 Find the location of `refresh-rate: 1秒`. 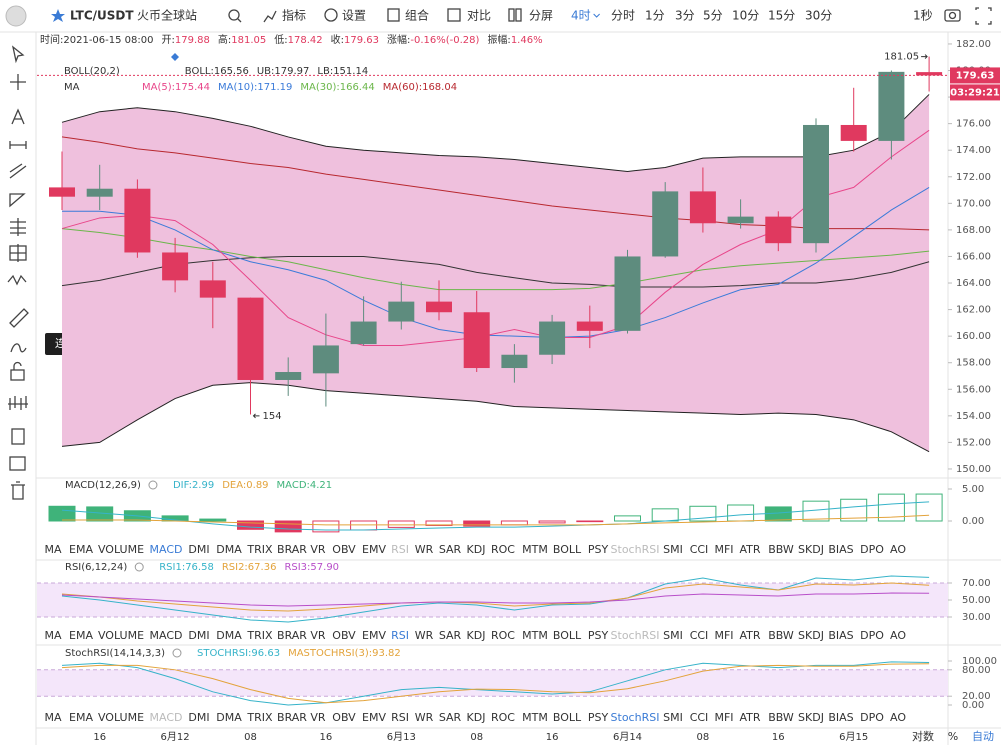

refresh-rate: 1秒 is located at coordinates (923, 16).